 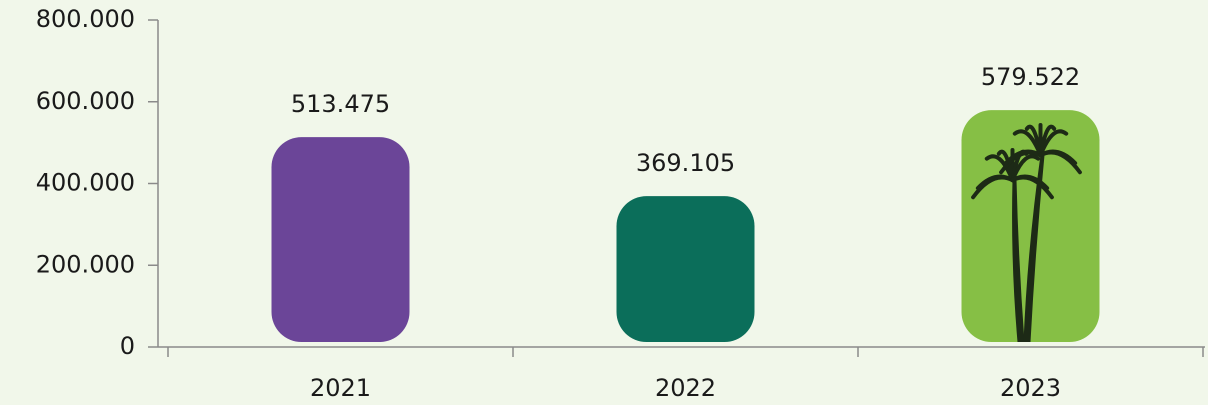 I want to click on y-tick-label: 800.000, so click(x=85, y=19).